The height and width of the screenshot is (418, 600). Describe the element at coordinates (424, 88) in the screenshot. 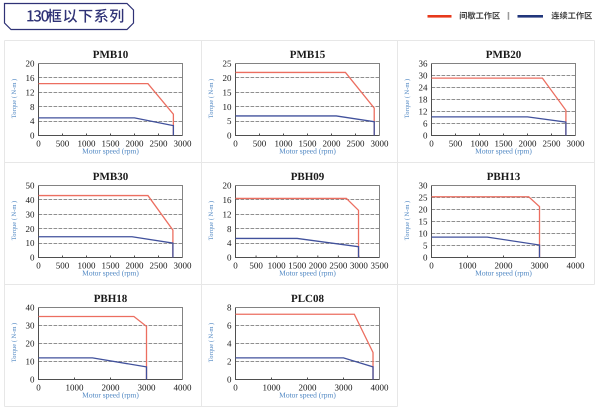

I see `svg-text: 24` at that location.